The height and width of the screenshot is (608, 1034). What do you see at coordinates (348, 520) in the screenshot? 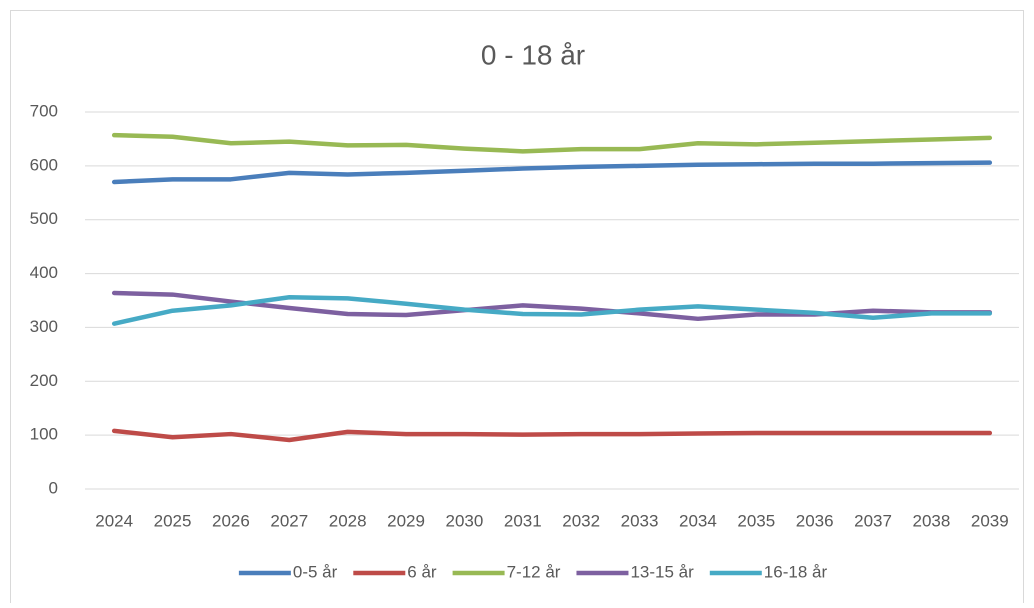
I see `x-tick-label: 2028` at bounding box center [348, 520].